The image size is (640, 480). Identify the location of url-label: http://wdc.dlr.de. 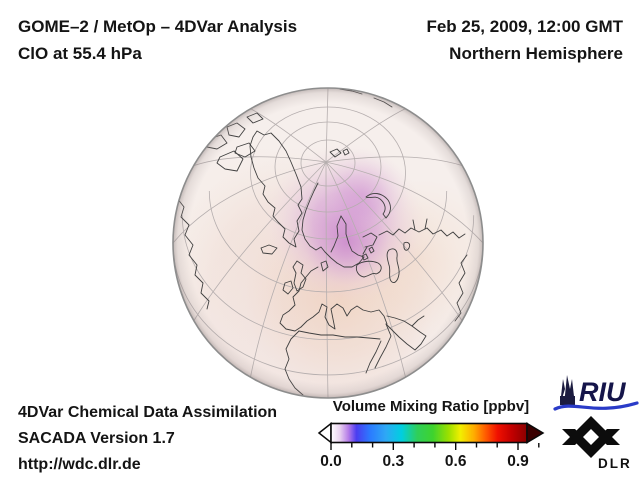
(79, 464).